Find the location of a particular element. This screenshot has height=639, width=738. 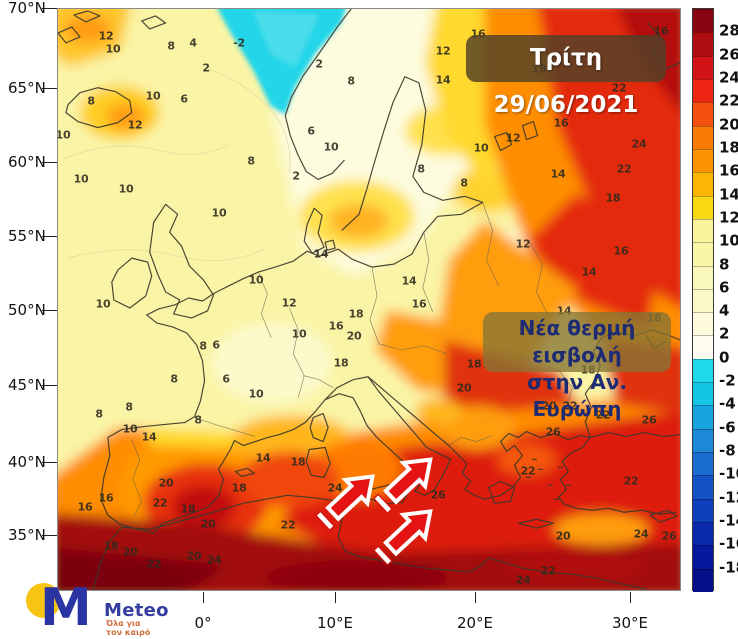

lon-tick-label: 30°E is located at coordinates (630, 623).